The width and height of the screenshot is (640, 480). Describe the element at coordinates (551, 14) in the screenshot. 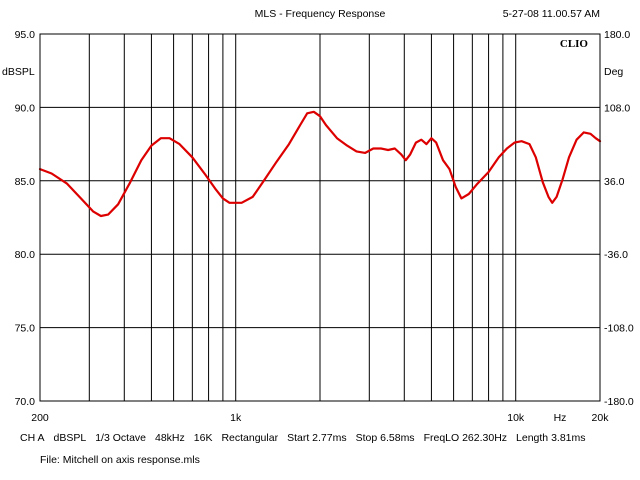

I see `timestamp: 5-27-08 11.00.57 AM` at that location.